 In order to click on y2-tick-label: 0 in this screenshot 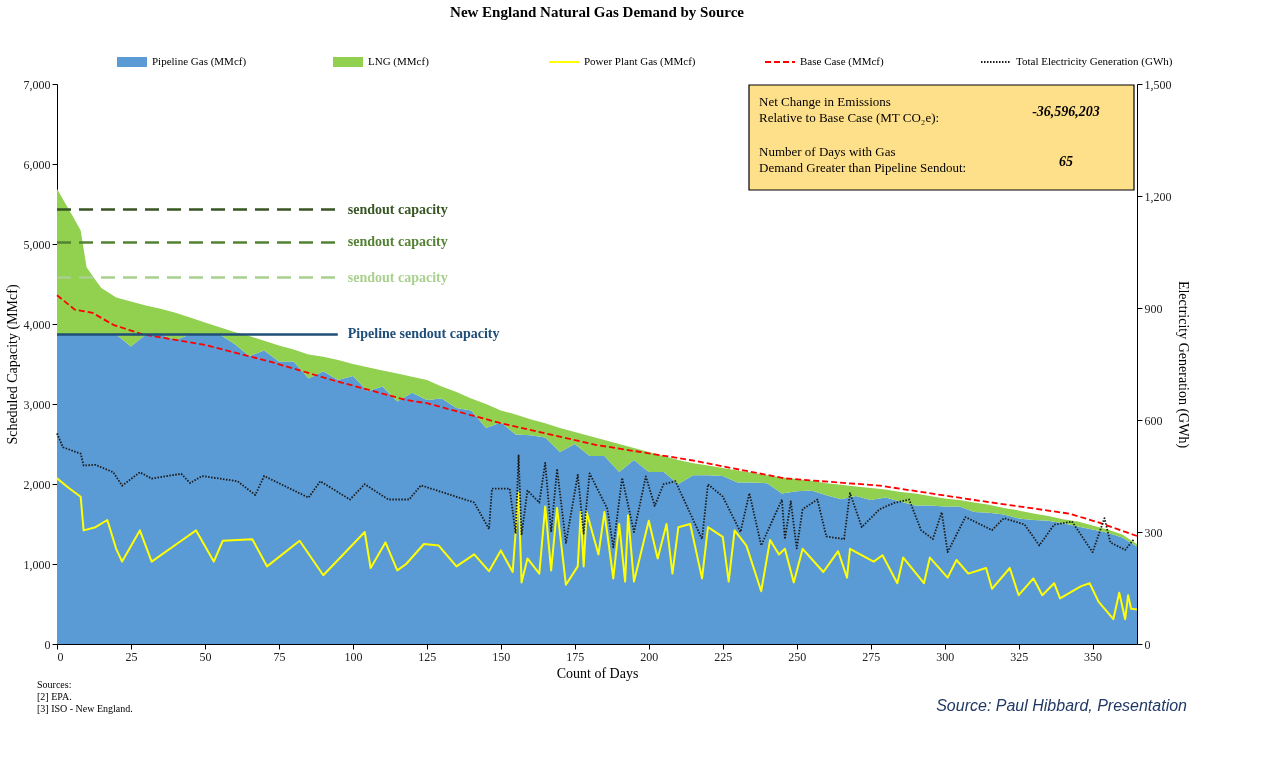, I will do `click(1147, 644)`.